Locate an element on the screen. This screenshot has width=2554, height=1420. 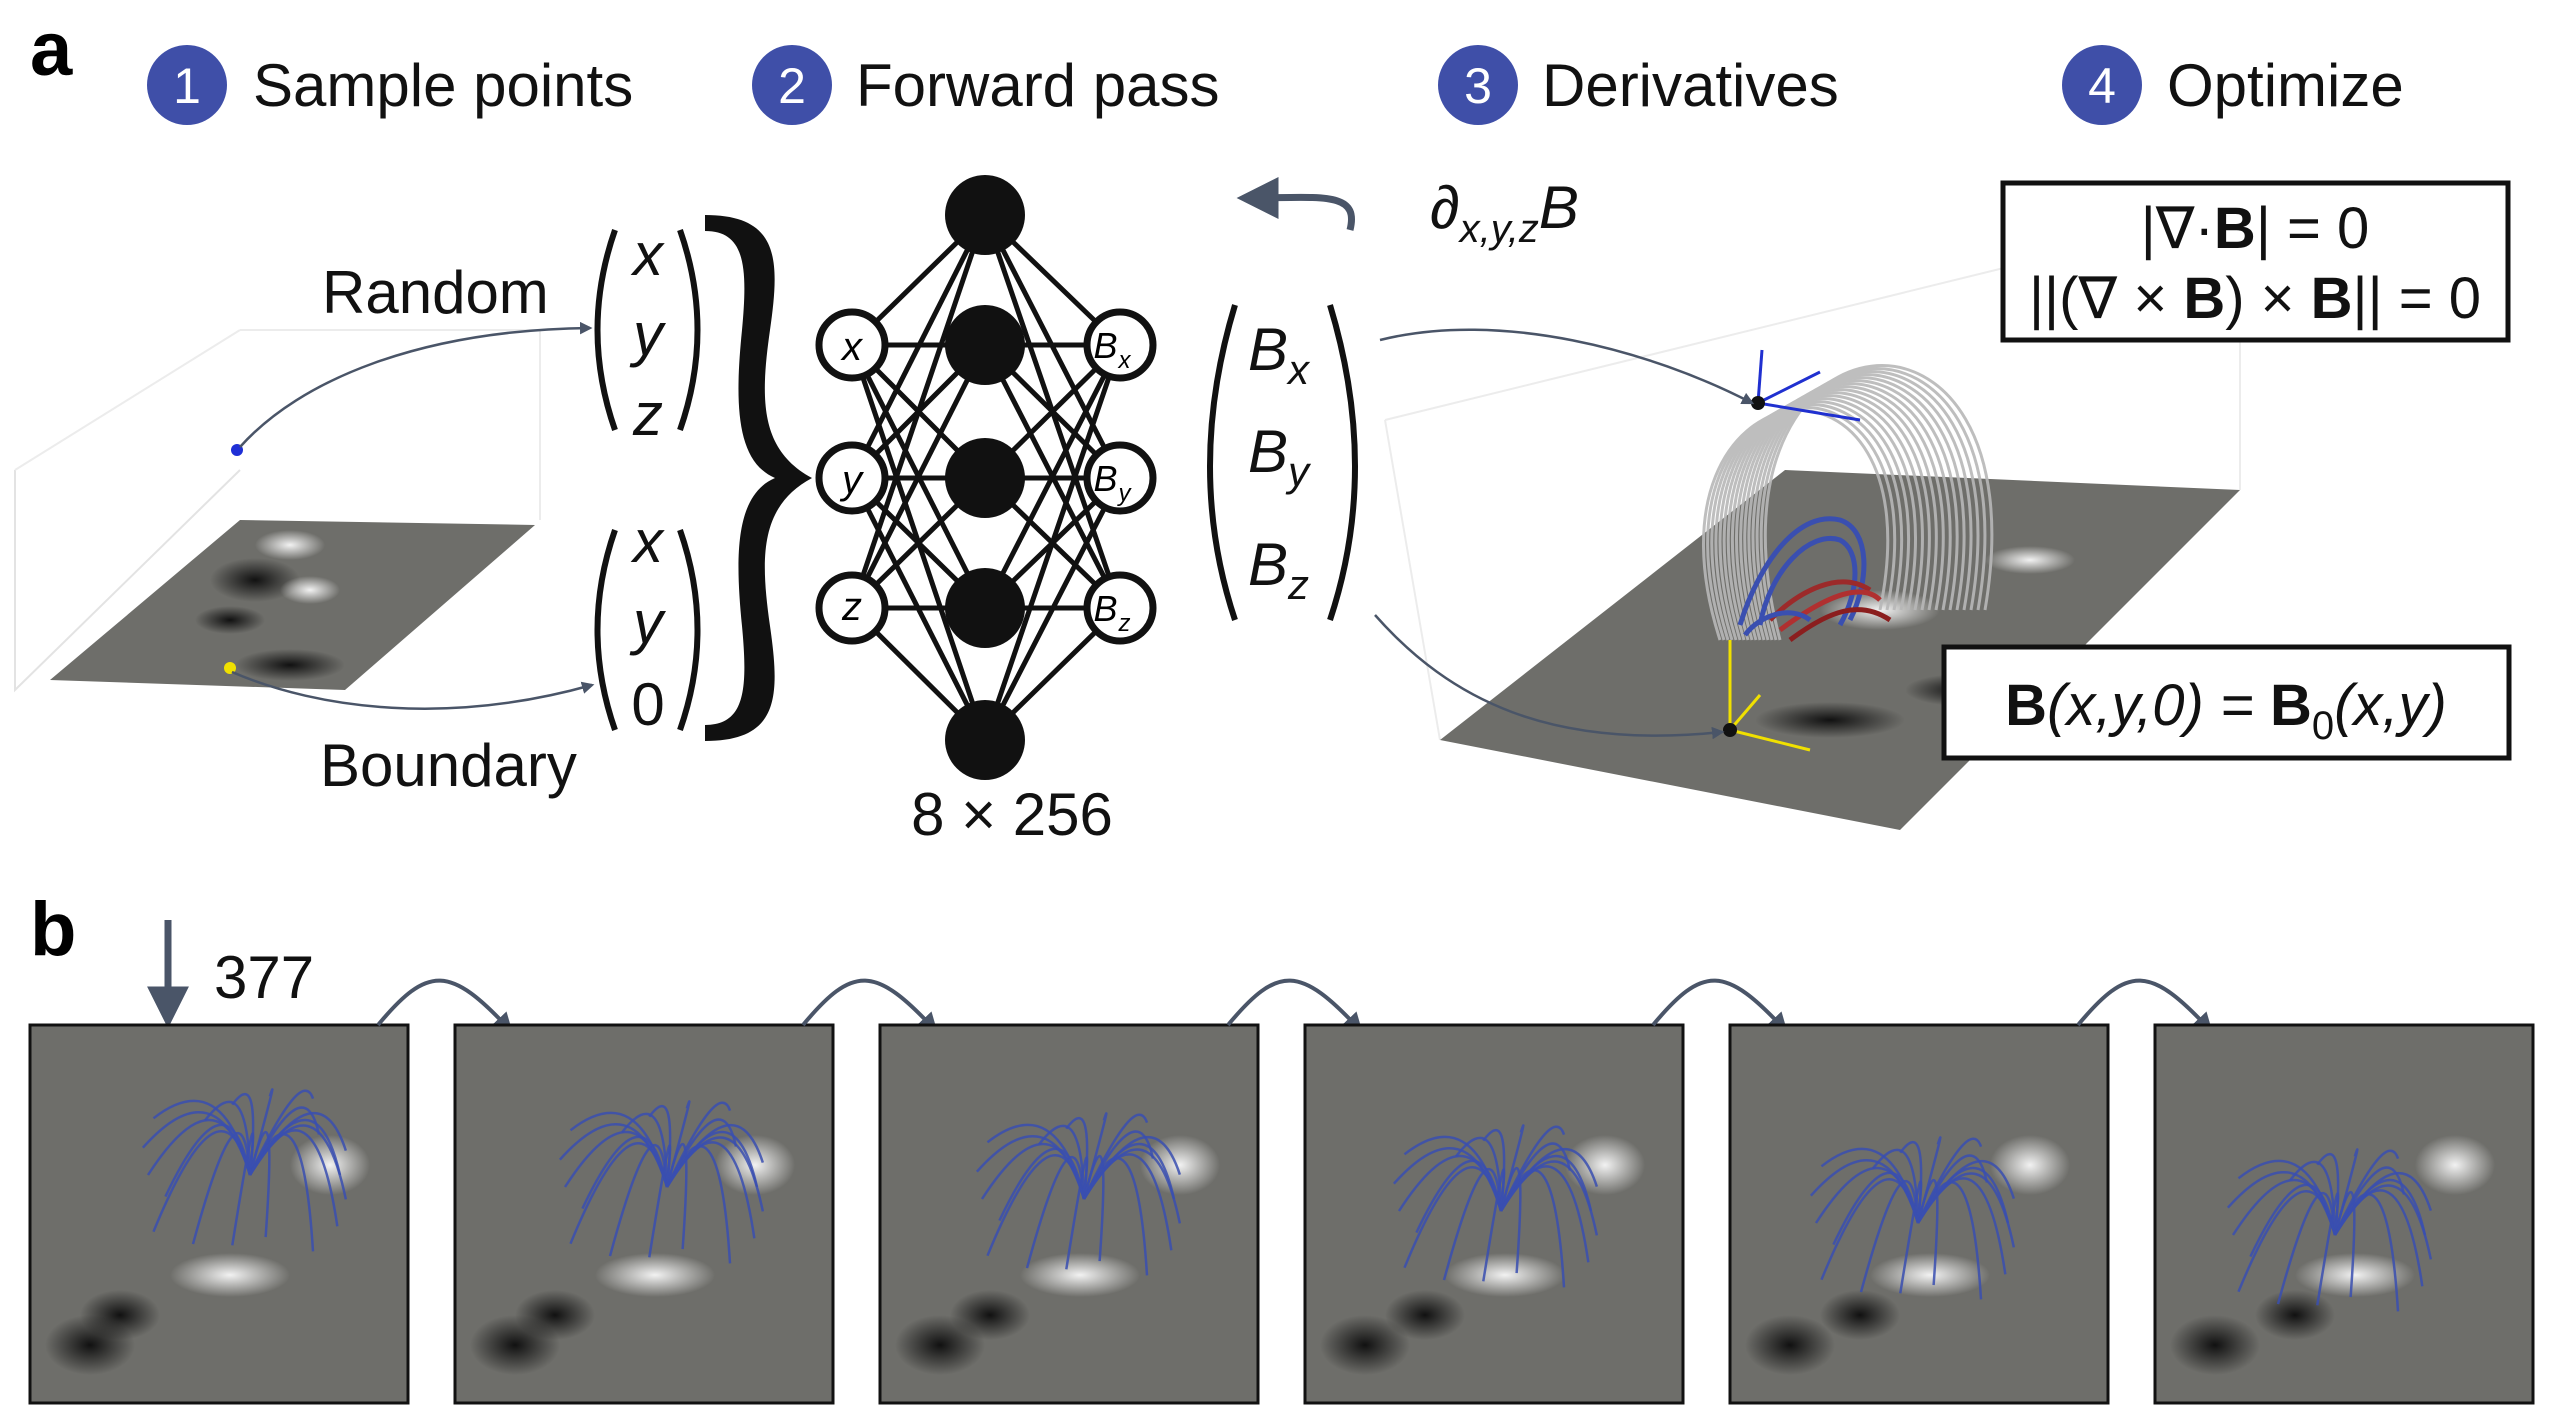
boundary-vector-x: x is located at coordinates (647, 541).